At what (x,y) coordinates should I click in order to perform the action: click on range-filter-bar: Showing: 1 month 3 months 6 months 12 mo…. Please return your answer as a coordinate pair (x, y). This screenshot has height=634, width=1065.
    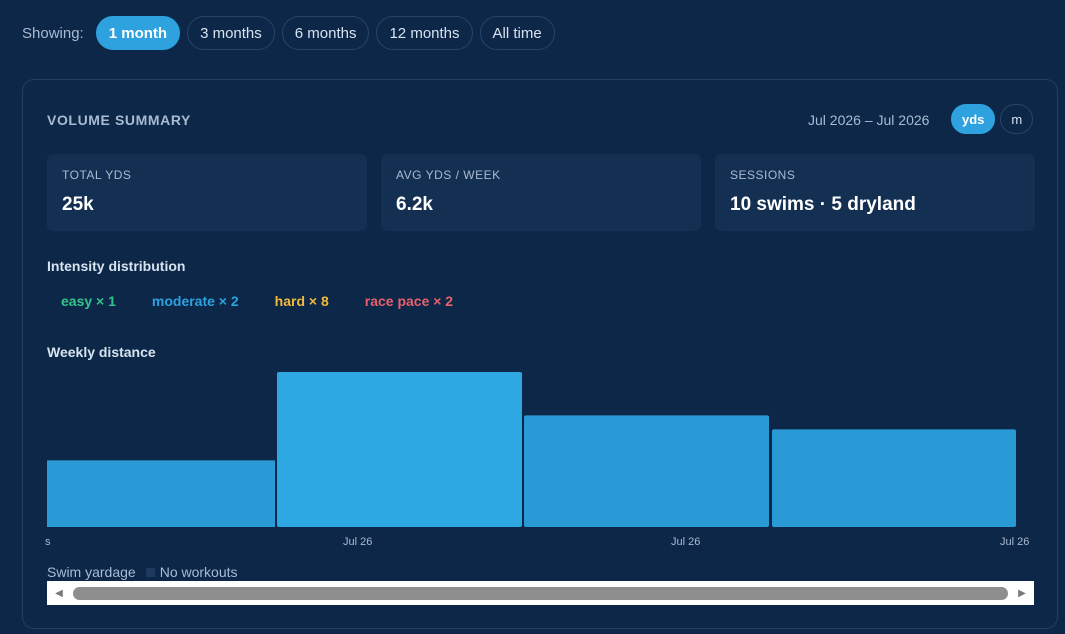
    Looking at the image, I should click on (288, 33).